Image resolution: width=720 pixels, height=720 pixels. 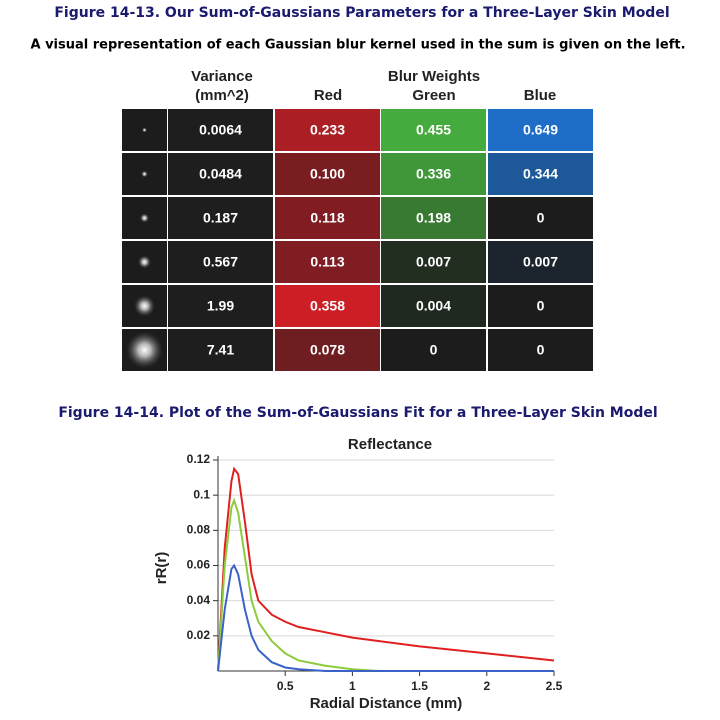 I want to click on cell-value: 0.649, so click(x=540, y=130).